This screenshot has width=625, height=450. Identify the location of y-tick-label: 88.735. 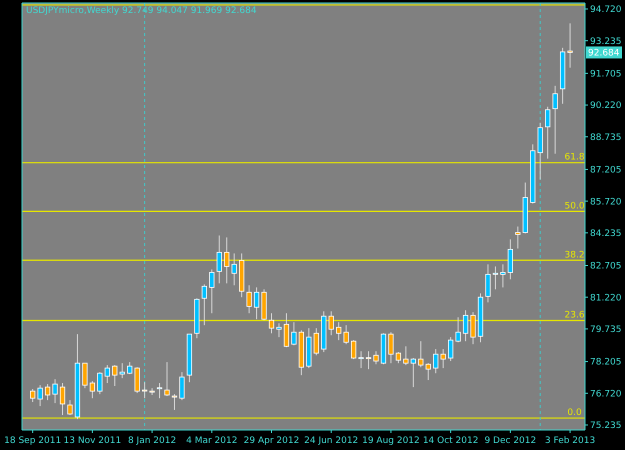
(606, 137).